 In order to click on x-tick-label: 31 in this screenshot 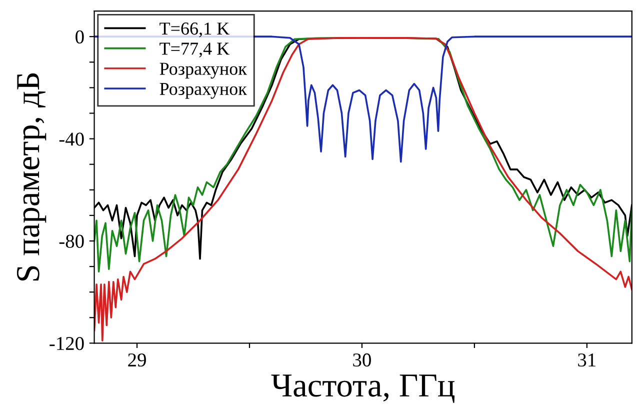, I will do `click(587, 360)`.